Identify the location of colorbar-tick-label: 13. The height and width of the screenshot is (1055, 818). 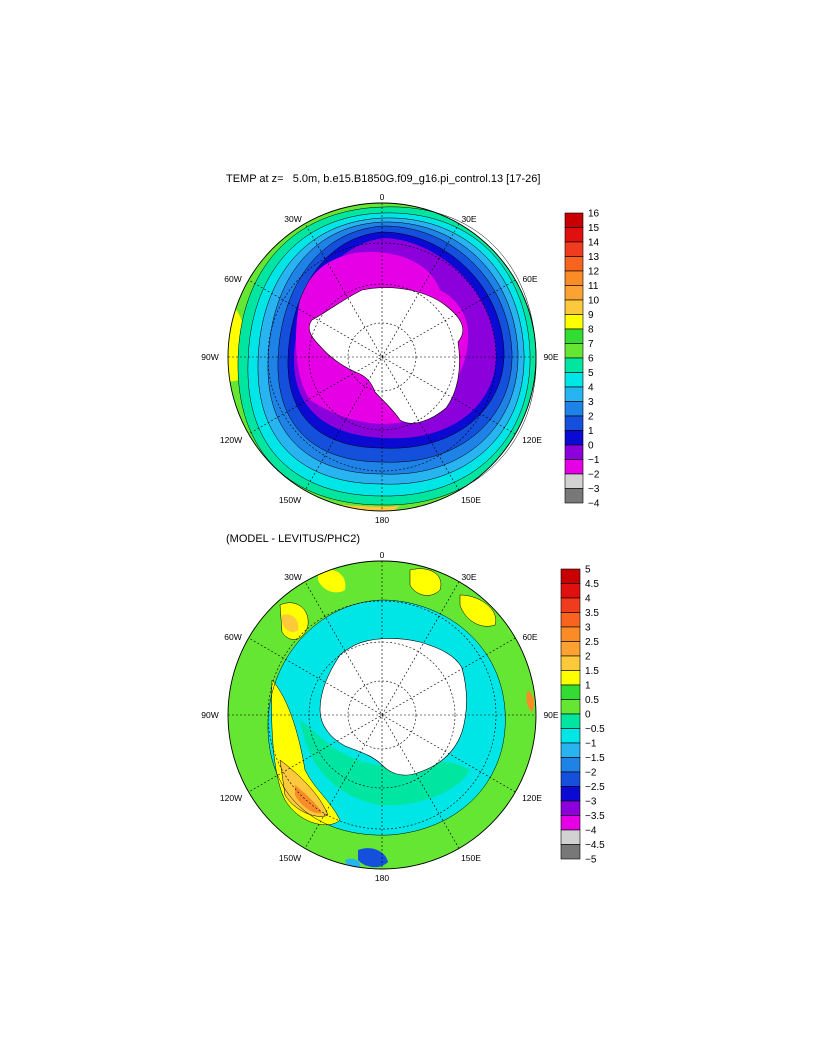
(594, 257).